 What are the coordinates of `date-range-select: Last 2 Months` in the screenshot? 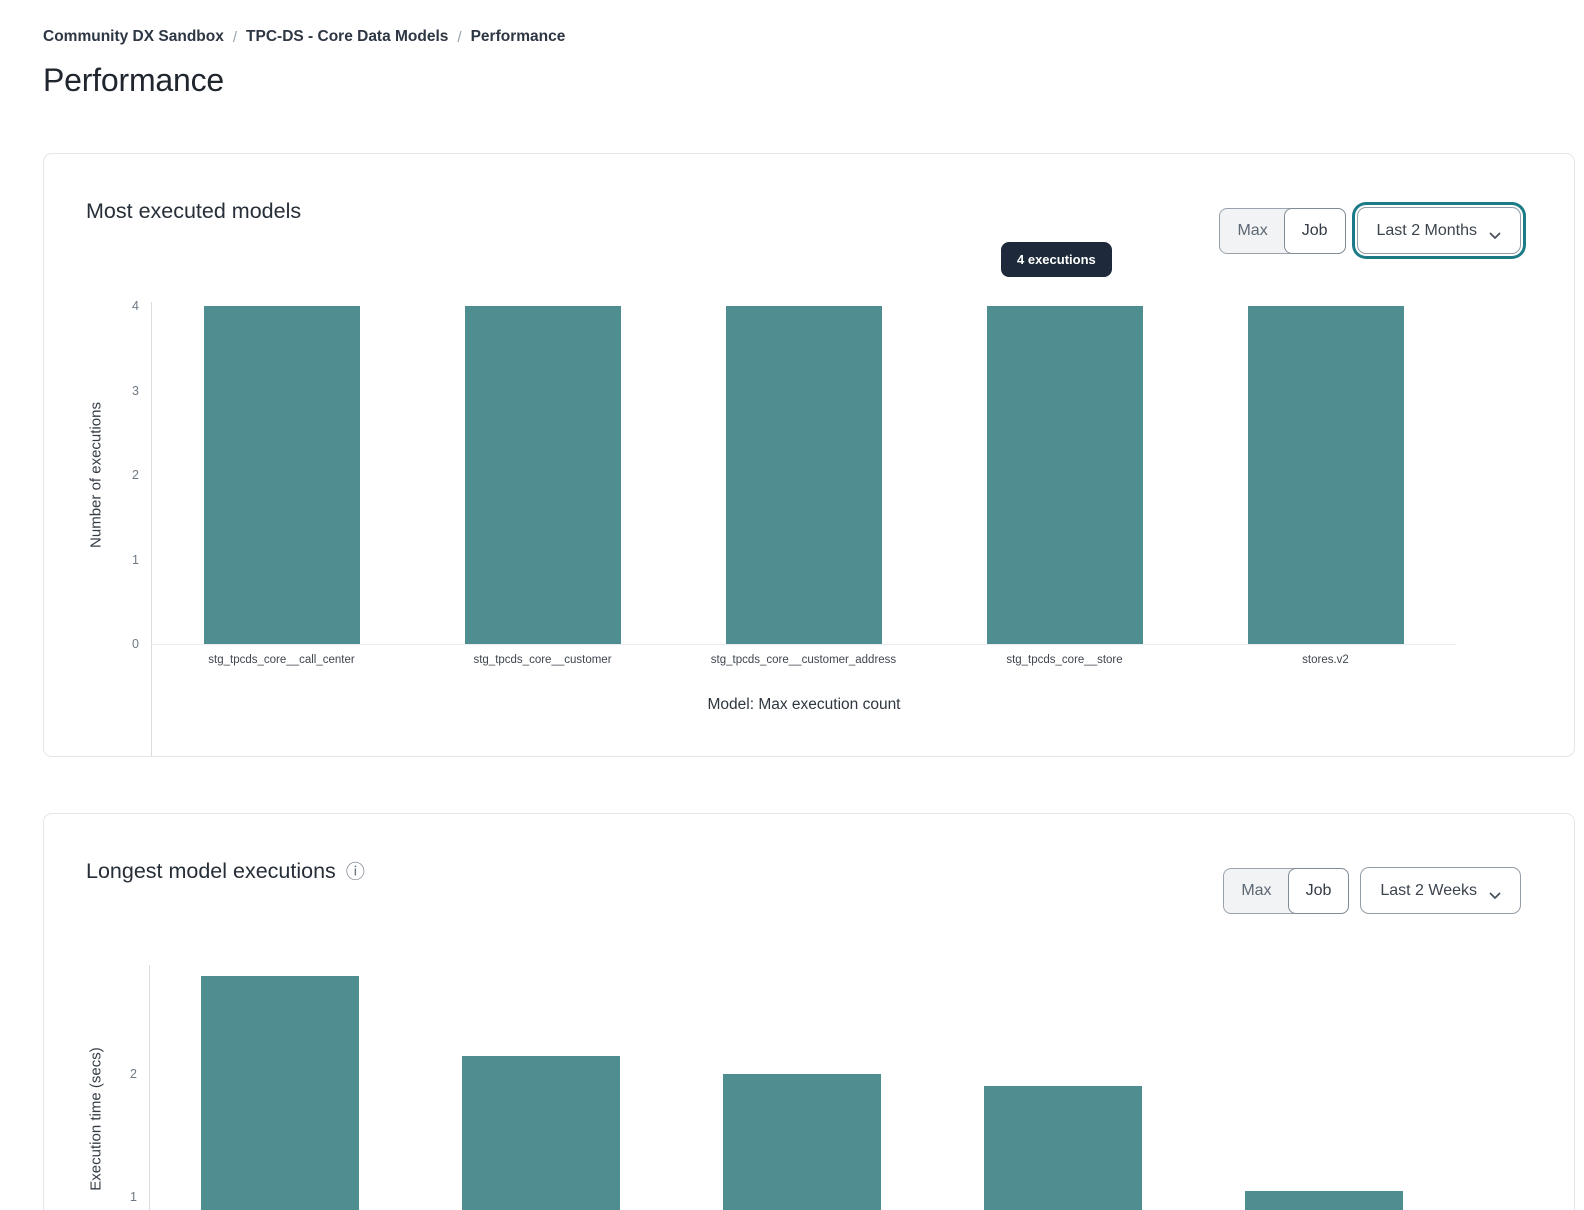 It's located at (1438, 230).